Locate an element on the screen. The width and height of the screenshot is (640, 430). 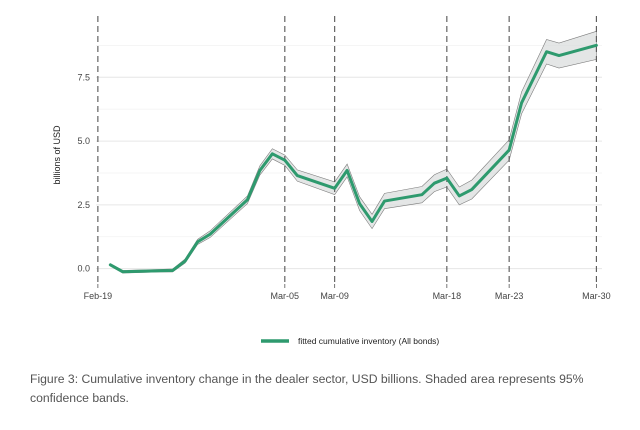
y-tick-label: 7.5 is located at coordinates (83, 77).